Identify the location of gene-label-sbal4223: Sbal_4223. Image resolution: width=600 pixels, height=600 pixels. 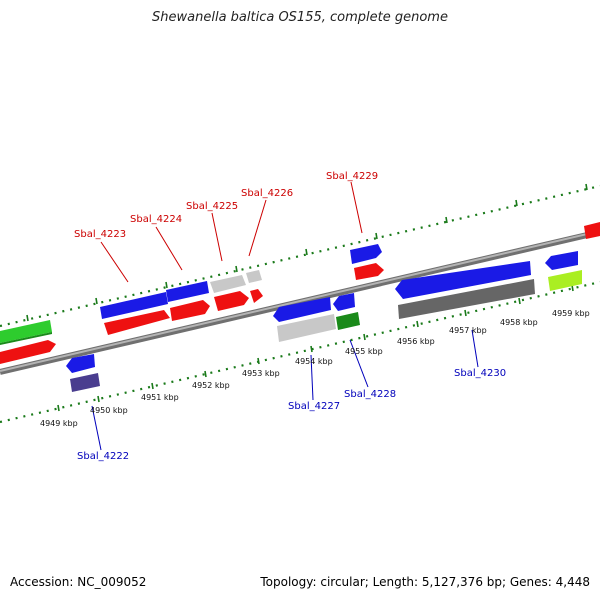
(100, 234).